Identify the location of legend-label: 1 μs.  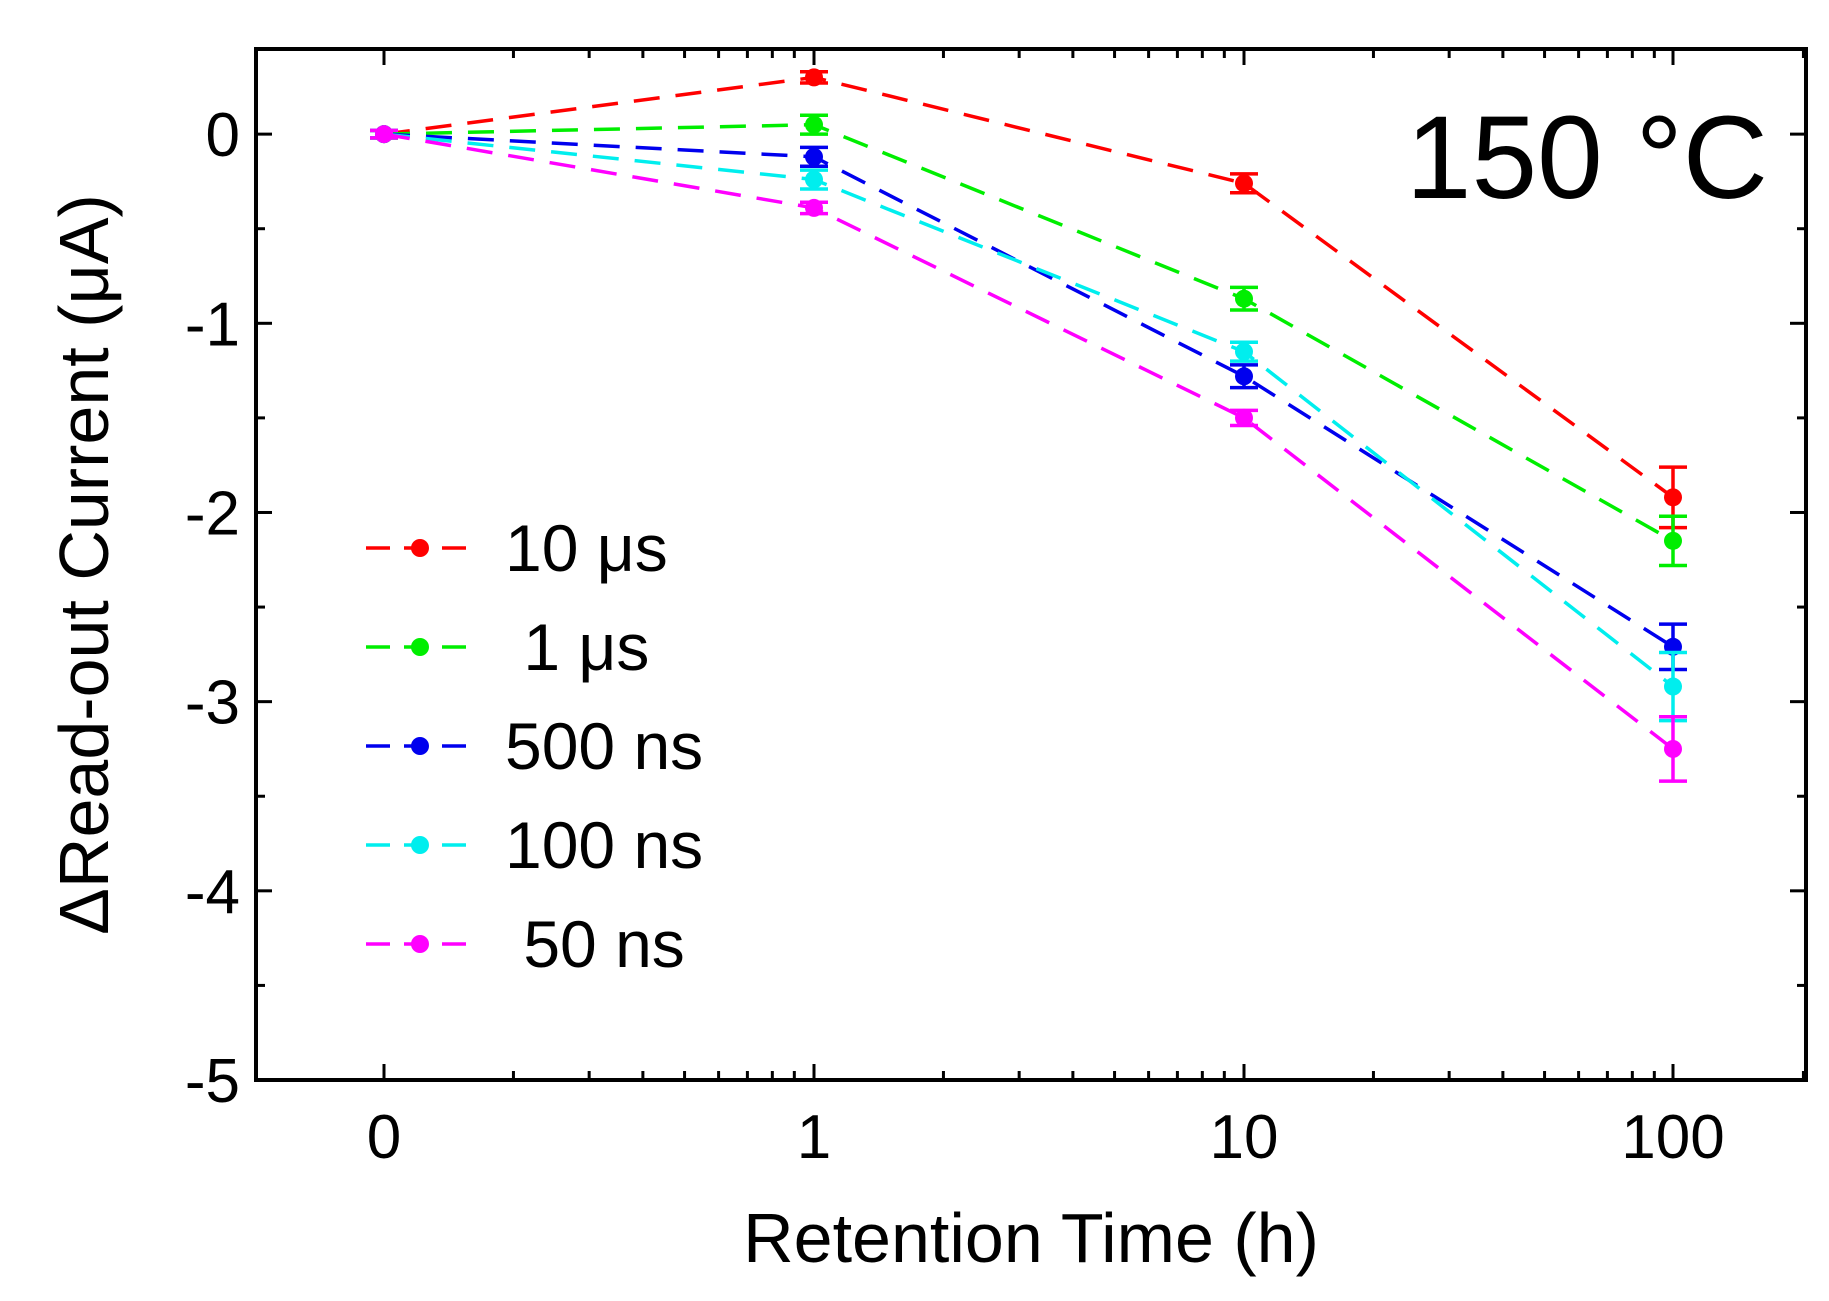
(577, 647).